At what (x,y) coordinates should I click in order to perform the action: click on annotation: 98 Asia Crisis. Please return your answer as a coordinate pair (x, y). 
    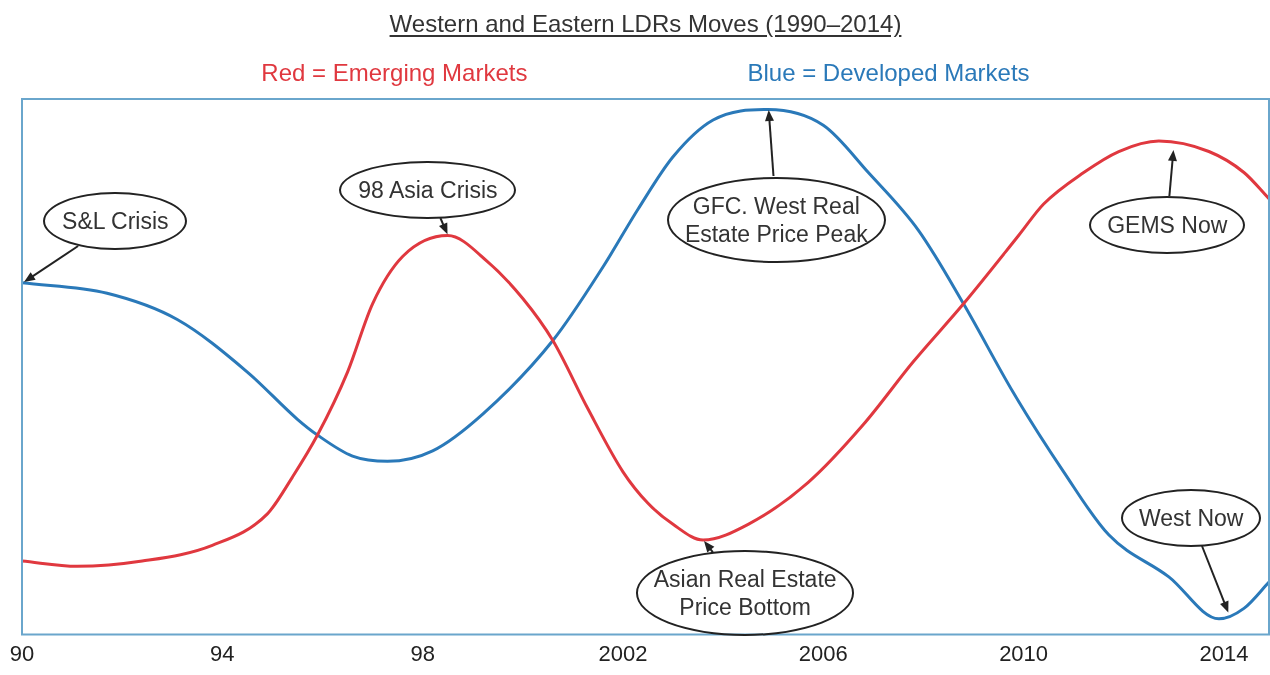
    Looking at the image, I should click on (428, 189).